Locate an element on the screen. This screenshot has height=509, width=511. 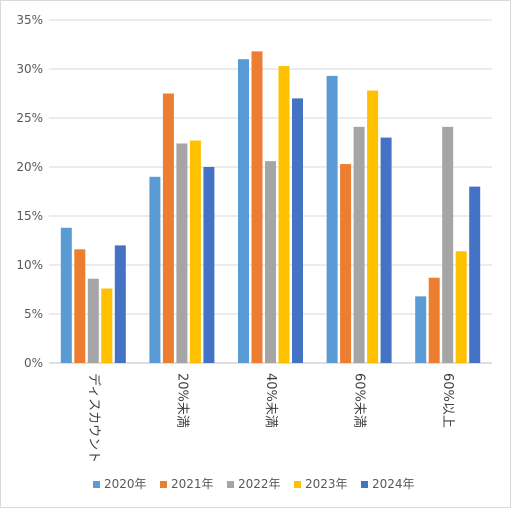
y-tick-label: 25% is located at coordinates (29, 118).